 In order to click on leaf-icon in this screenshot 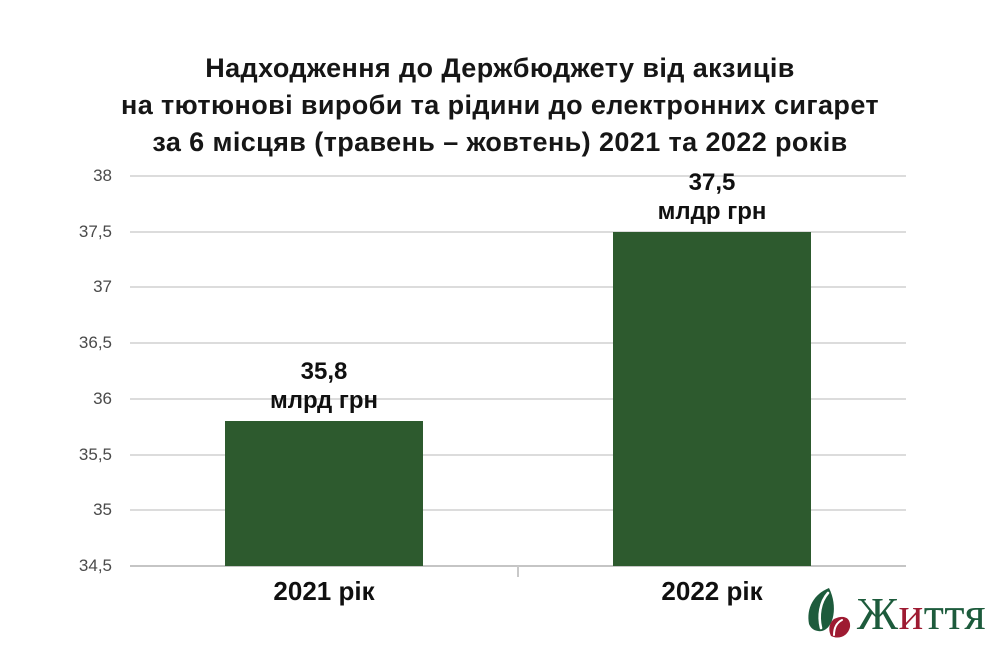, I will do `click(829, 613)`.